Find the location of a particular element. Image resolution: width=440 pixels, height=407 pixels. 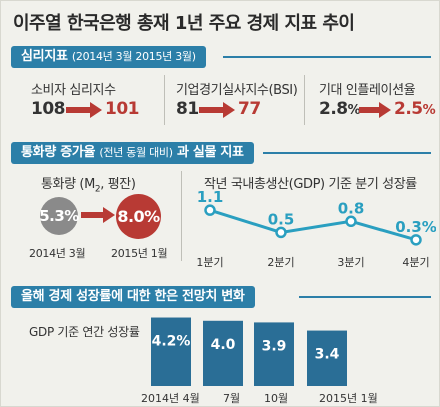

money-header-sub: (전년 동월 대비) is located at coordinates (136, 152).